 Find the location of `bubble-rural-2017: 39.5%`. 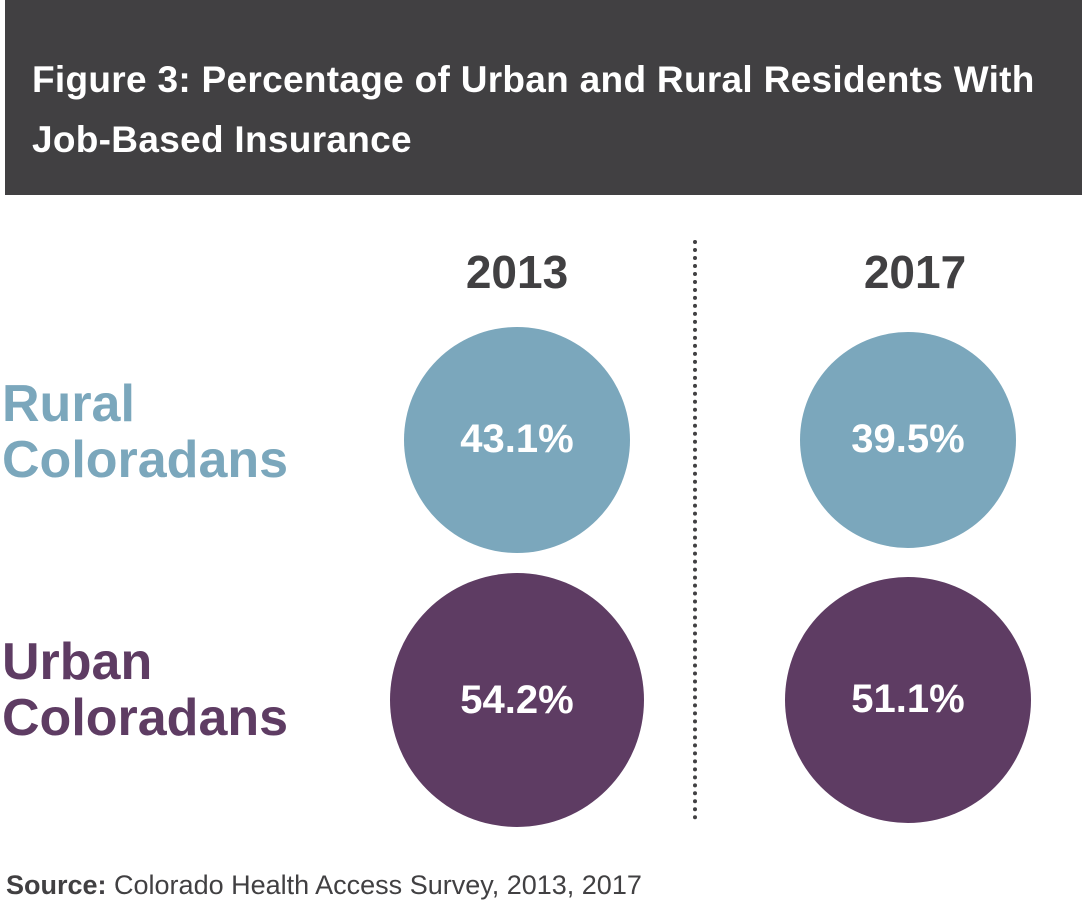

bubble-rural-2017: 39.5% is located at coordinates (908, 440).